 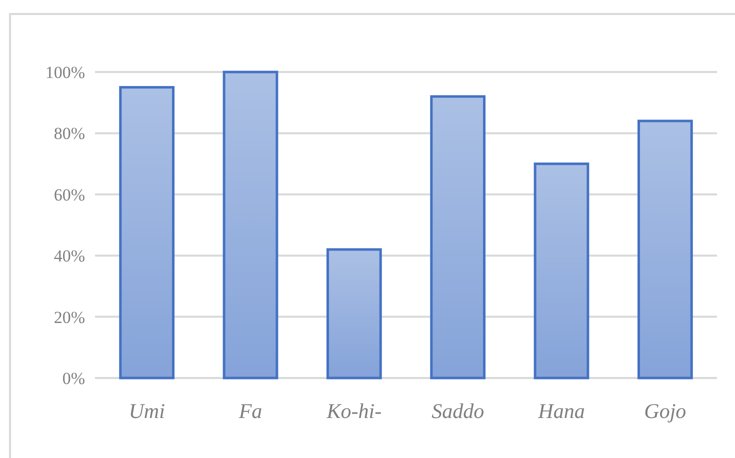 What do you see at coordinates (65, 72) in the screenshot?
I see `y-tick-label: 100%` at bounding box center [65, 72].